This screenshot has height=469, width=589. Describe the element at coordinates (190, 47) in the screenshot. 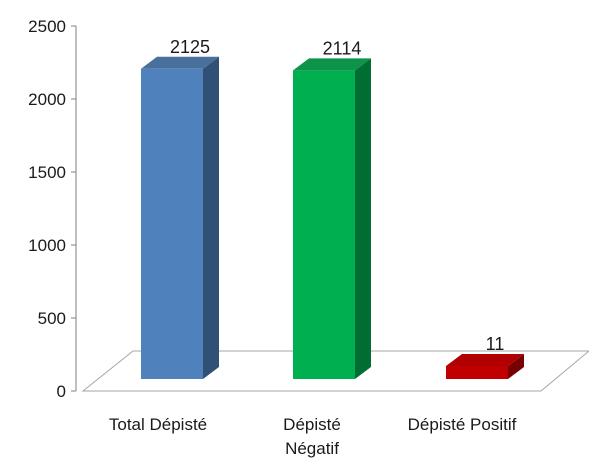

I see `data-label: 2125` at that location.